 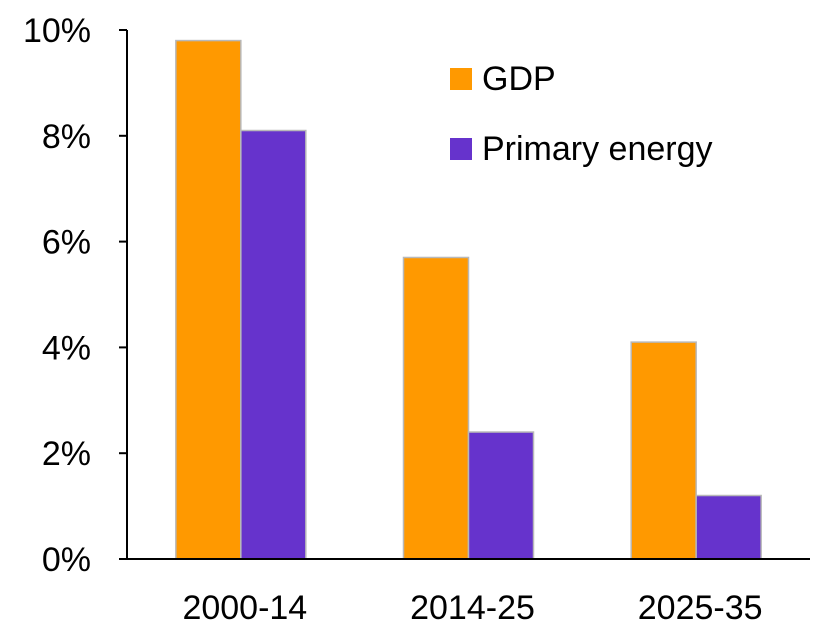 I want to click on y-axis: 0% 2% 4% 6% 8% 10%, so click(x=75, y=295).